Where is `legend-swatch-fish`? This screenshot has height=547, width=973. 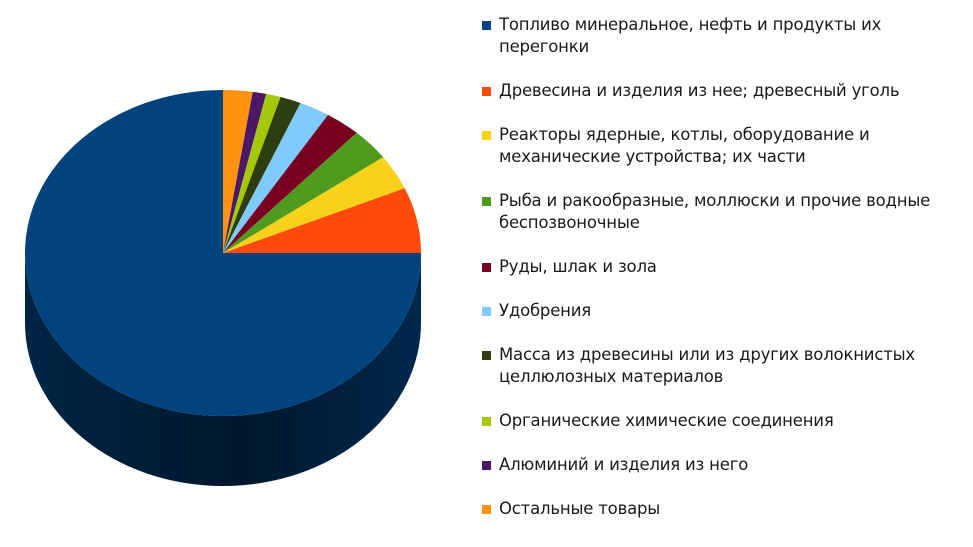
legend-swatch-fish is located at coordinates (486, 201).